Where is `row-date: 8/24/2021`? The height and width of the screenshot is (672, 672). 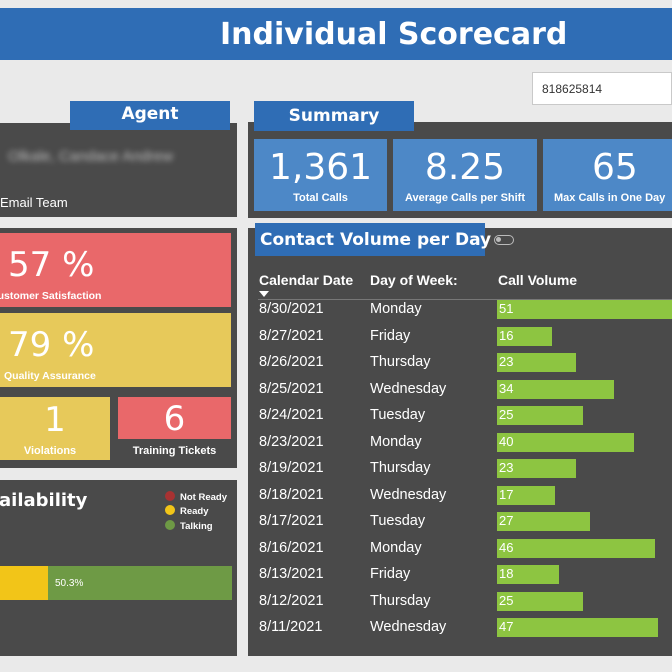 row-date: 8/24/2021 is located at coordinates (291, 415).